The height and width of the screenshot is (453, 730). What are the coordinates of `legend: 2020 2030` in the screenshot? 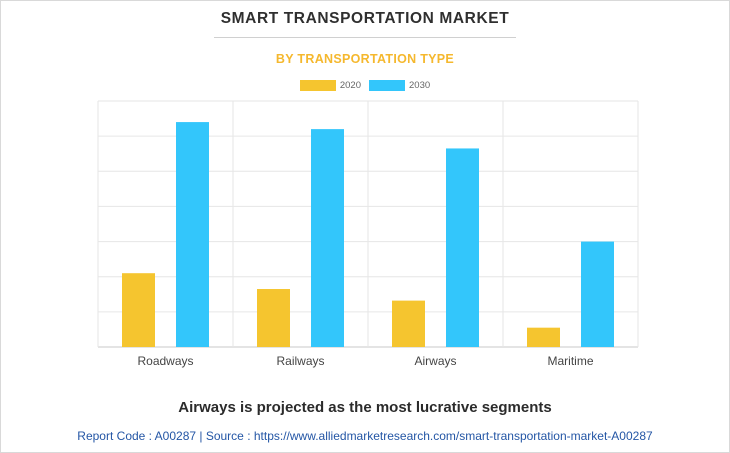 It's located at (365, 85).